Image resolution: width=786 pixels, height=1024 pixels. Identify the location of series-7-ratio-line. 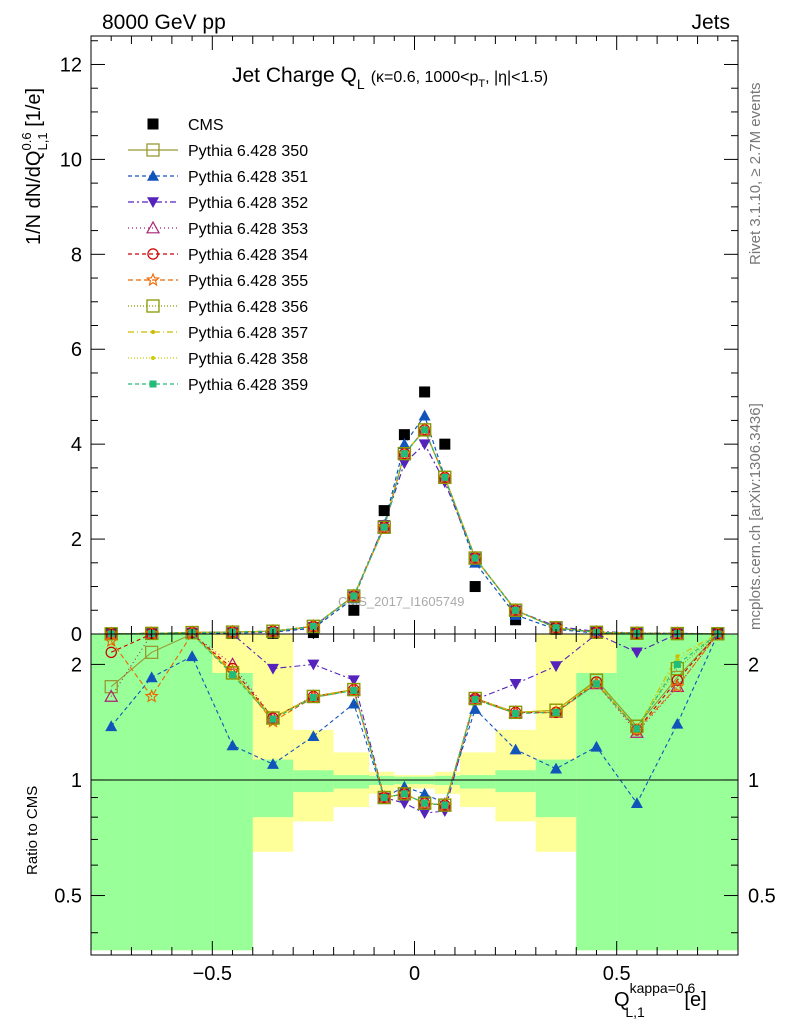
(415, 719).